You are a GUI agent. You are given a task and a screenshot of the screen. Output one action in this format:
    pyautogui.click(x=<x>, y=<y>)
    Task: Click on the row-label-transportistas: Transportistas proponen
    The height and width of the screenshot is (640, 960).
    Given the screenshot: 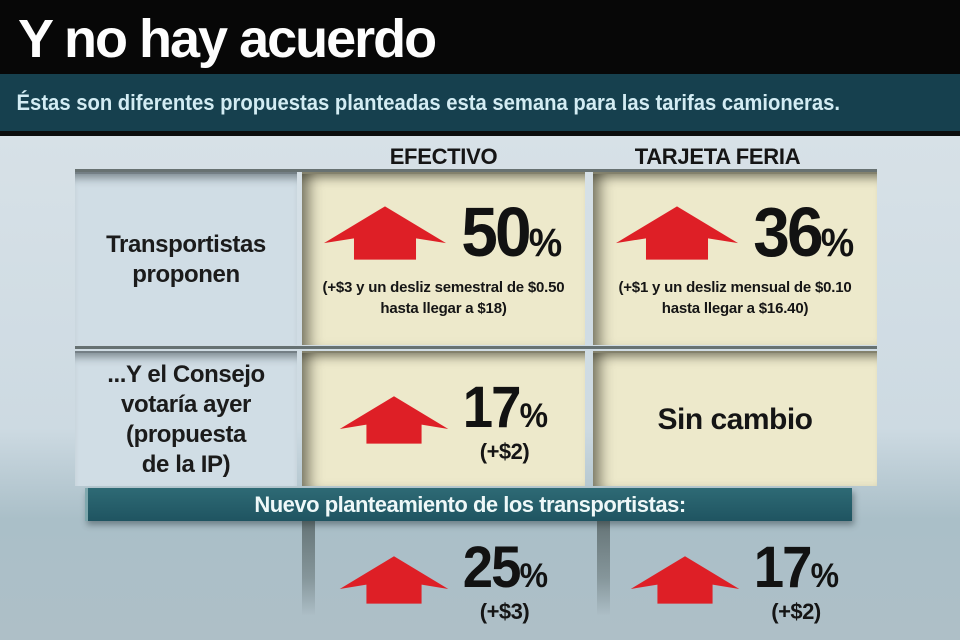 What is the action you would take?
    pyautogui.click(x=186, y=258)
    